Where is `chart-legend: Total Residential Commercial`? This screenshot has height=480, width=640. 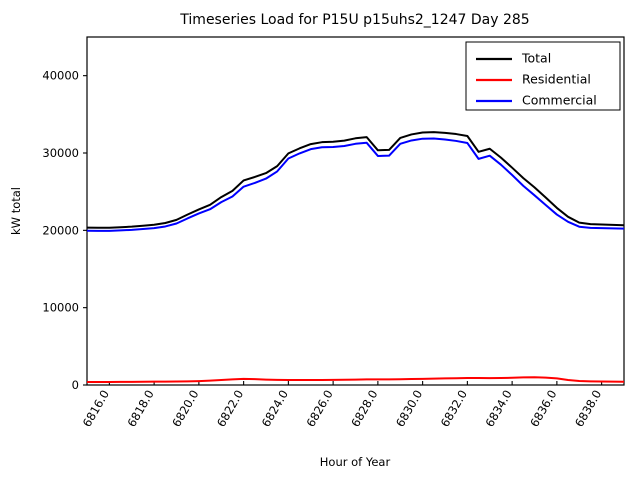
chart-legend: Total Residential Commercial is located at coordinates (543, 76).